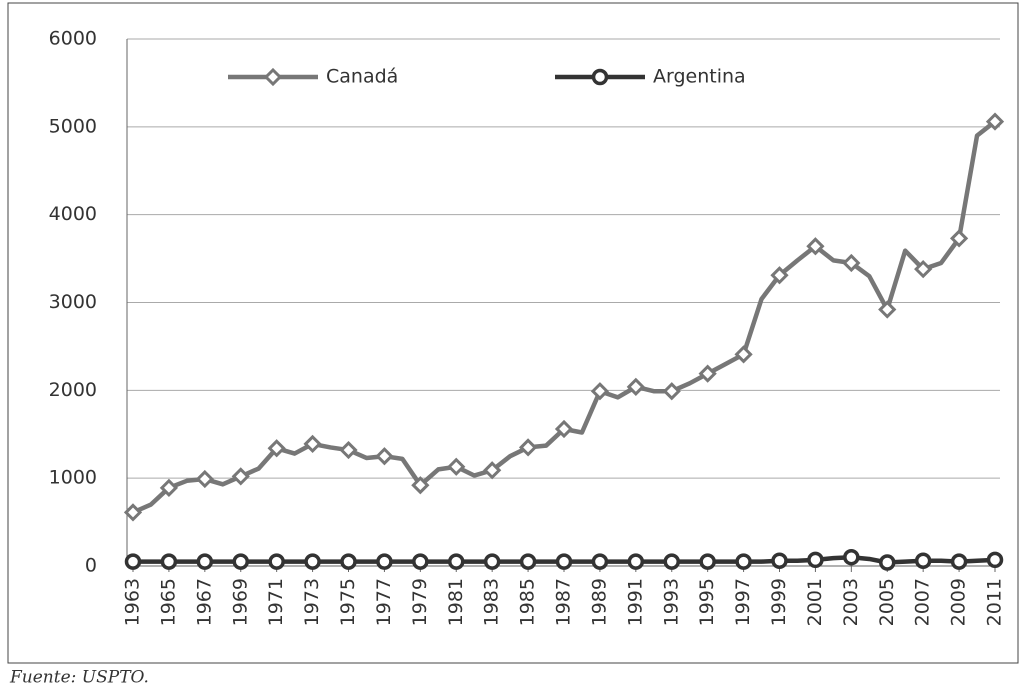 The height and width of the screenshot is (694, 1026). Describe the element at coordinates (73, 390) in the screenshot. I see `y-tick-label: 2000` at that location.